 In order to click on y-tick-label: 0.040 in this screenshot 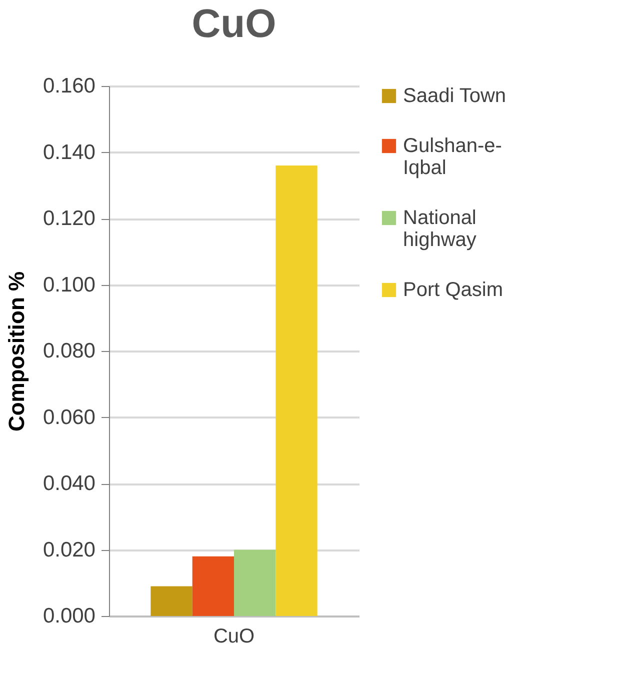, I will do `click(69, 483)`.